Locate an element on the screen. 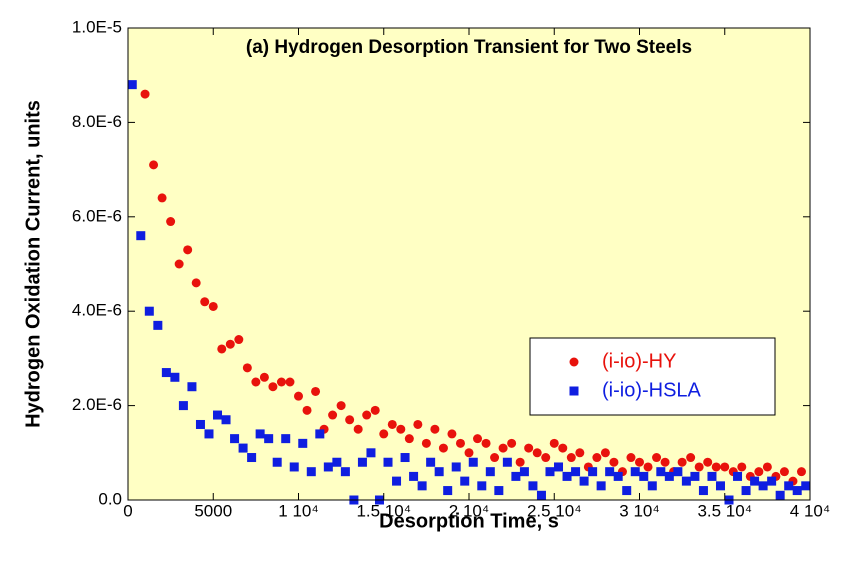 This screenshot has height=561, width=850. y-tick-label: 4.0E-6 is located at coordinates (97, 310).